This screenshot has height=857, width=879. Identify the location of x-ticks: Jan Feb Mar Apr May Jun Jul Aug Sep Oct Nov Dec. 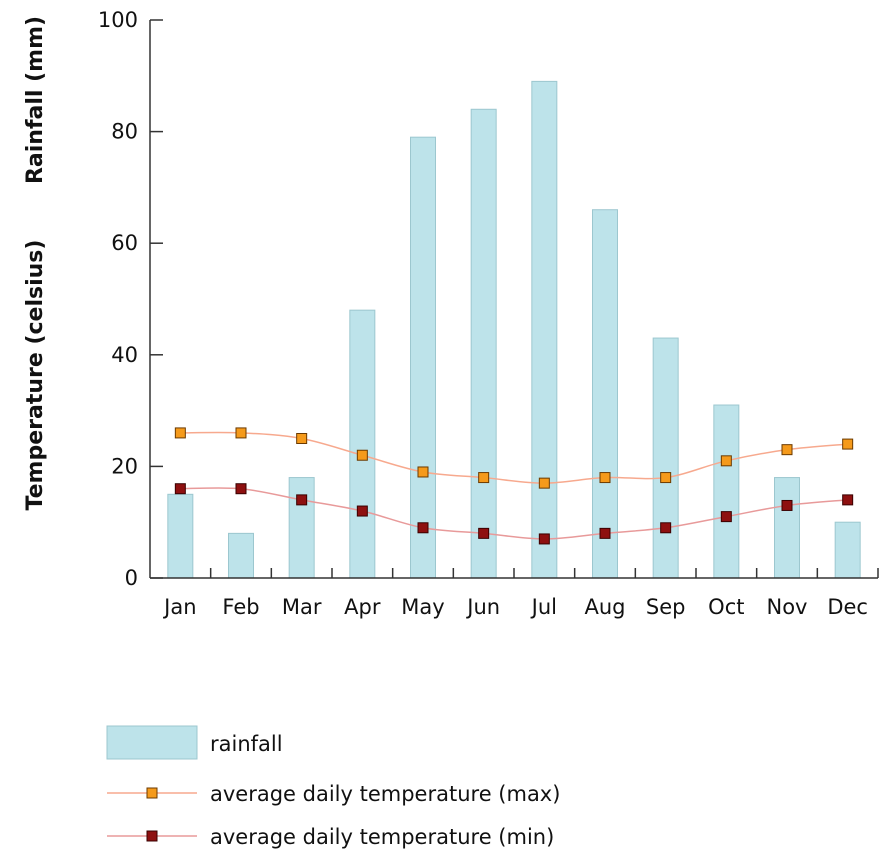
(520, 593).